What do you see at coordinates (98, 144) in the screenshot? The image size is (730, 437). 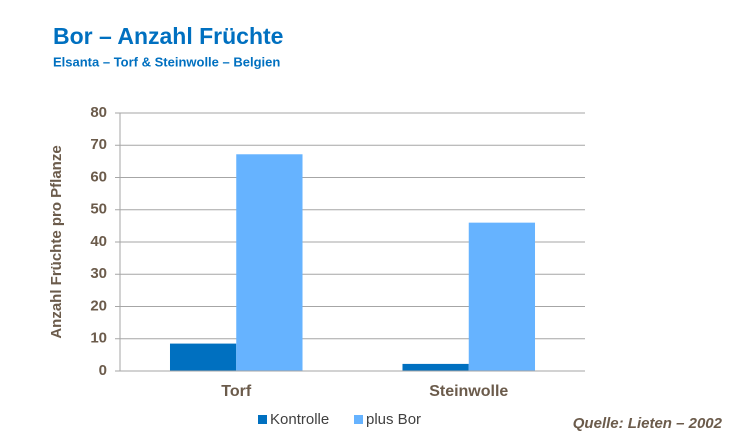 I see `y-tick-label: 70` at bounding box center [98, 144].